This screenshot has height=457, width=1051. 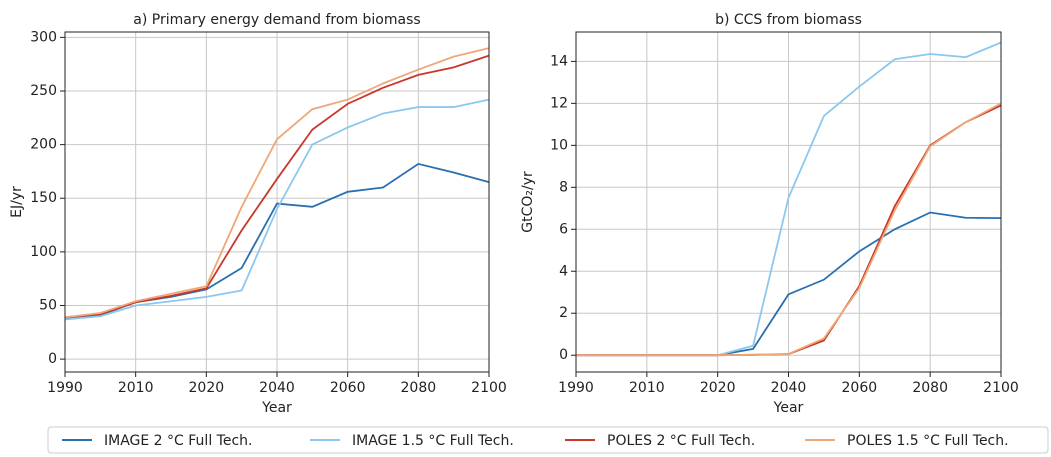 I want to click on y-axis-label: EJ/yr, so click(x=17, y=202).